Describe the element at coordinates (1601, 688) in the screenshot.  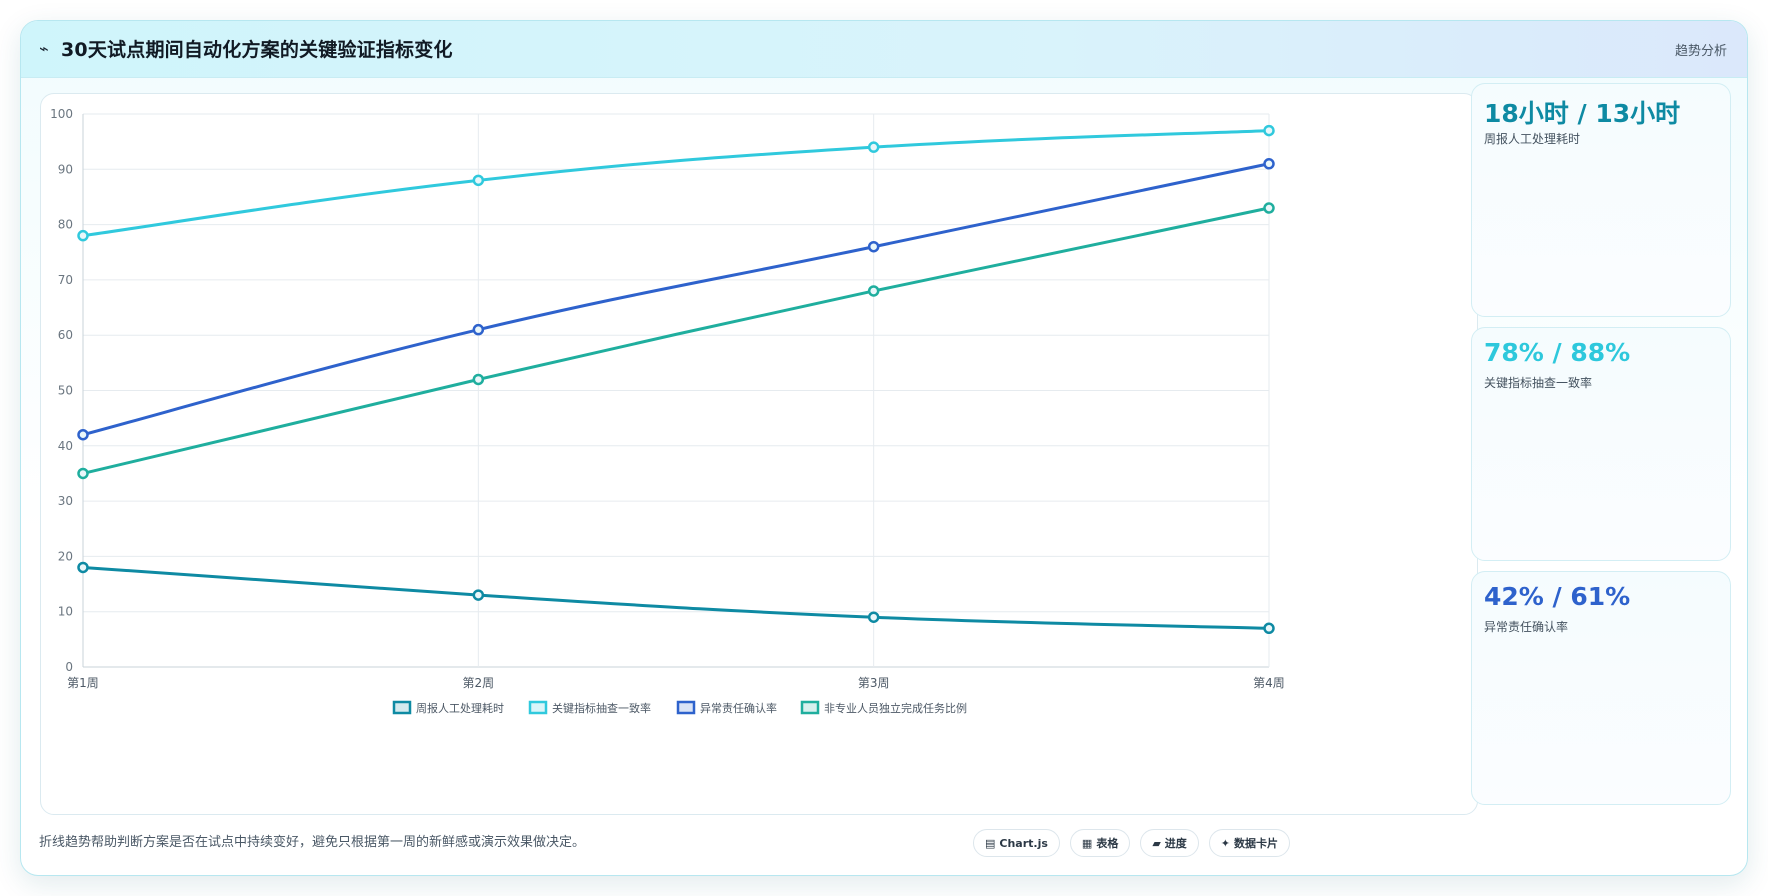
I see `stat-card-responsibility: 42% / 61% 异常责任确认率` at that location.